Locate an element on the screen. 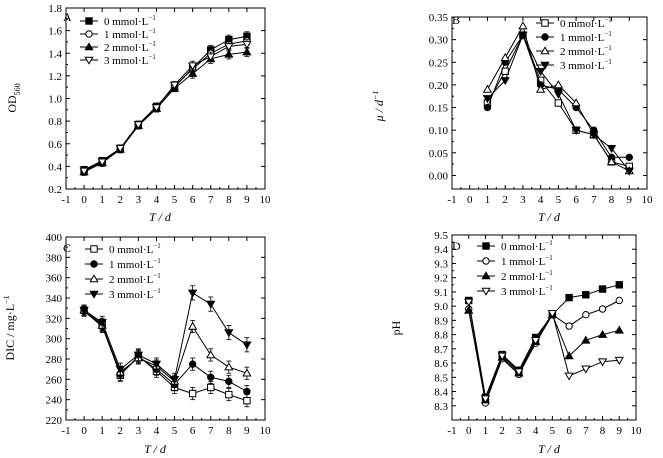  y-axis-label: OD560 is located at coordinates (13, 97).